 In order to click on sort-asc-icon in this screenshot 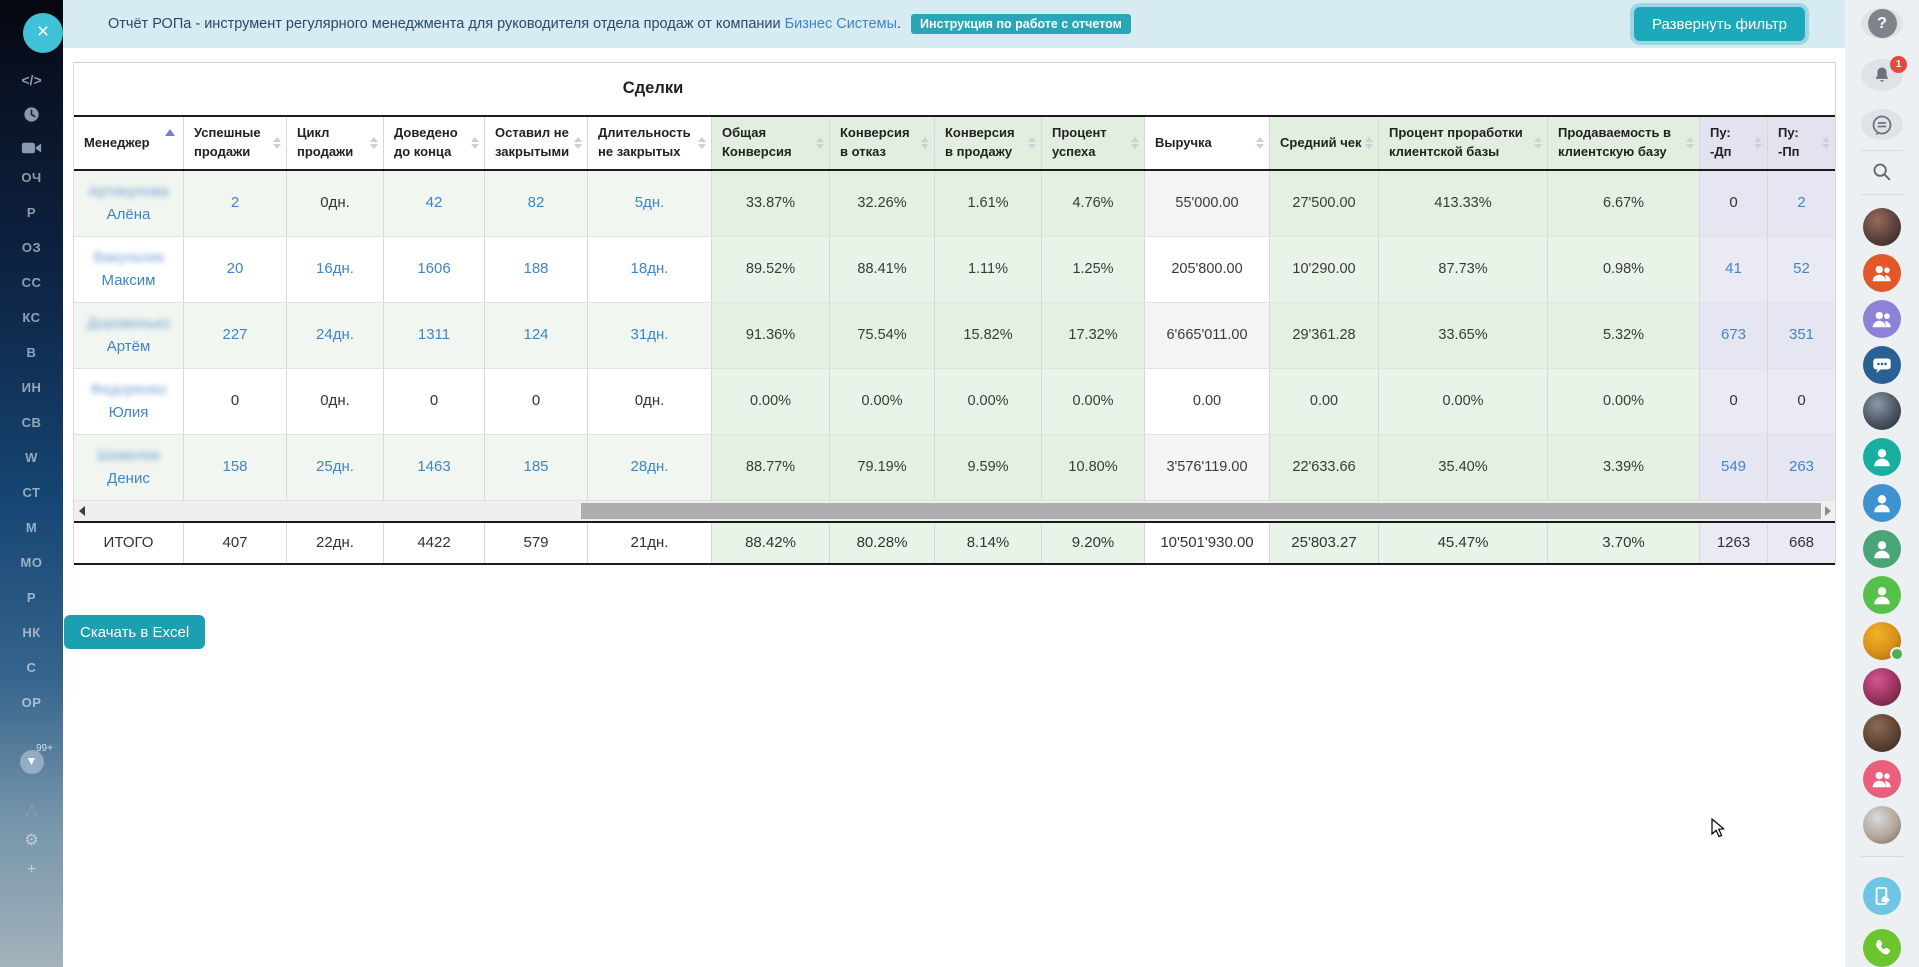, I will do `click(170, 132)`.